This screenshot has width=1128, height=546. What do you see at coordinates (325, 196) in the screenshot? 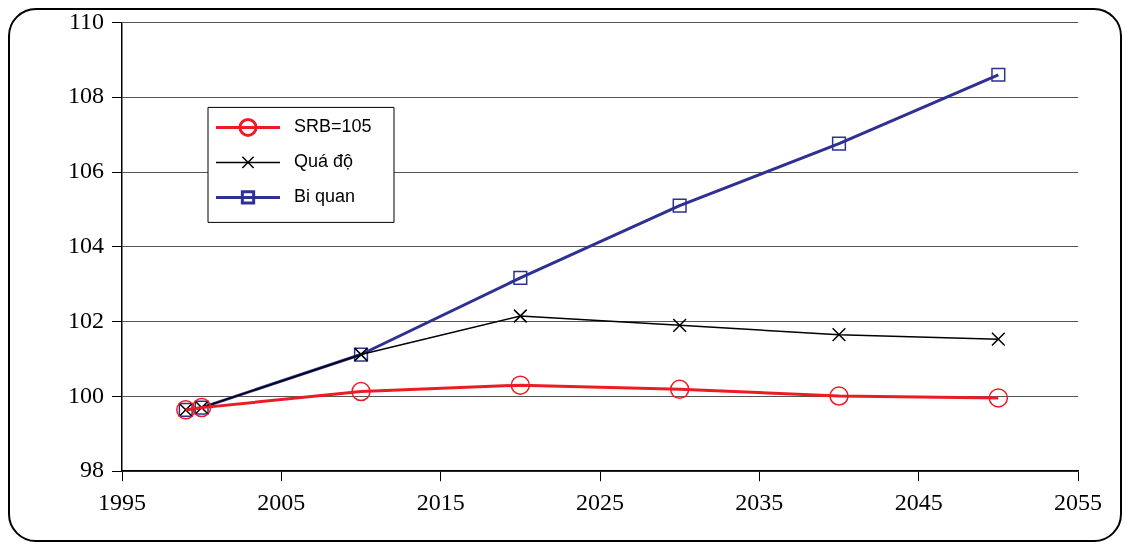
I see `legend-label: Bi quan` at bounding box center [325, 196].